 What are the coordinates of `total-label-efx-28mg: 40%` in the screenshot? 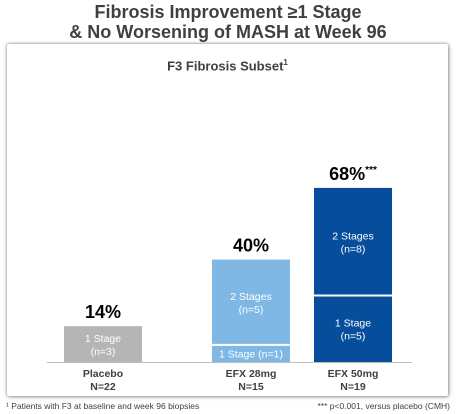 It's located at (251, 246).